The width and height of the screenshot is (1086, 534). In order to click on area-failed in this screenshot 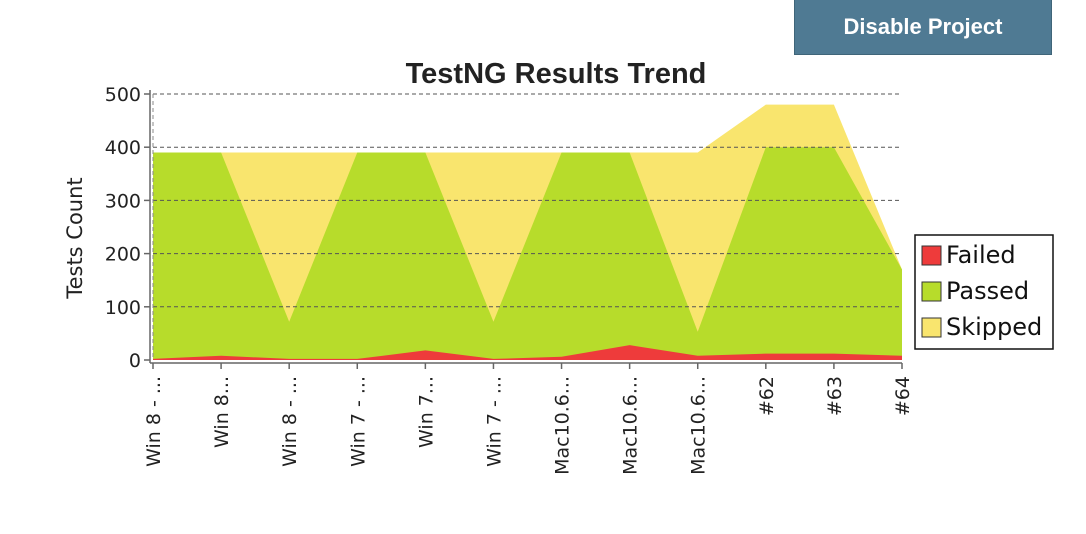, I will do `click(527, 352)`.